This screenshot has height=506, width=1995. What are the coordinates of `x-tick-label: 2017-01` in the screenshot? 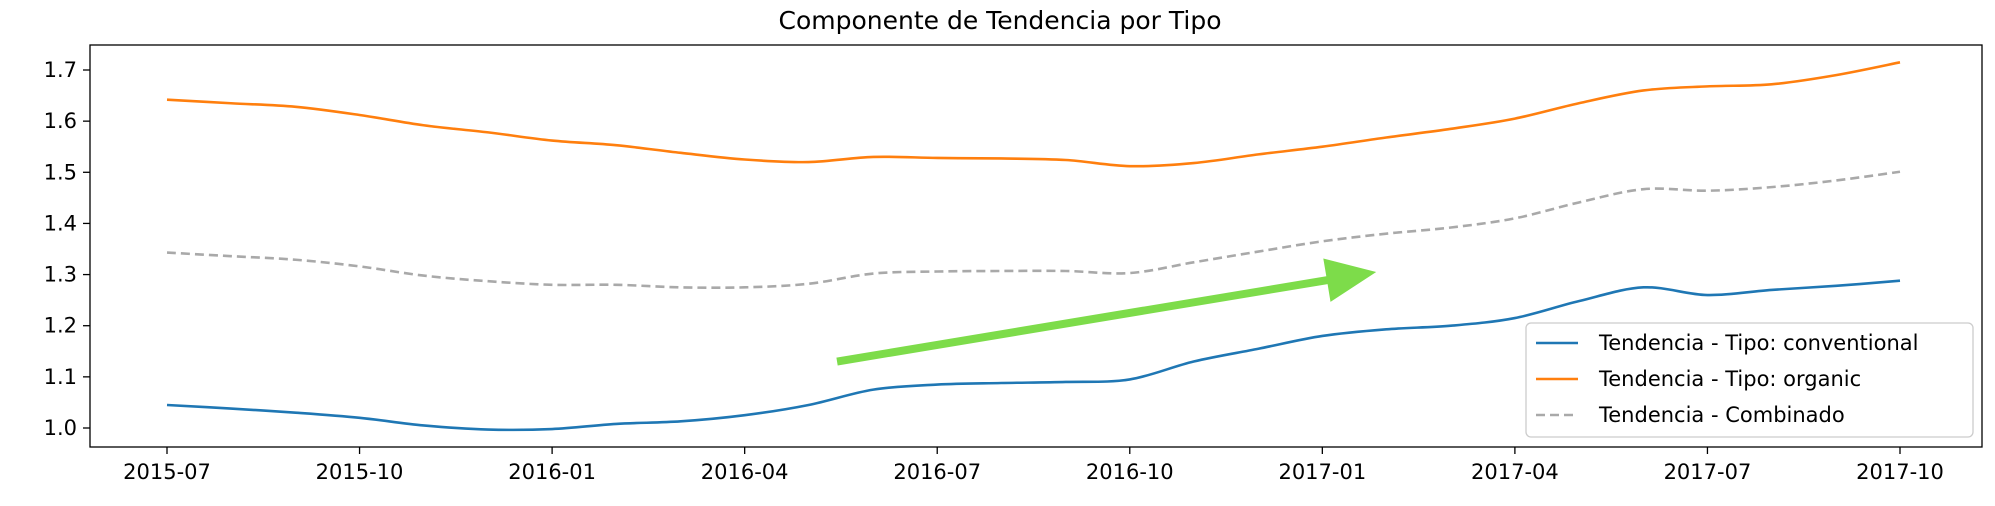 It's located at (1322, 472).